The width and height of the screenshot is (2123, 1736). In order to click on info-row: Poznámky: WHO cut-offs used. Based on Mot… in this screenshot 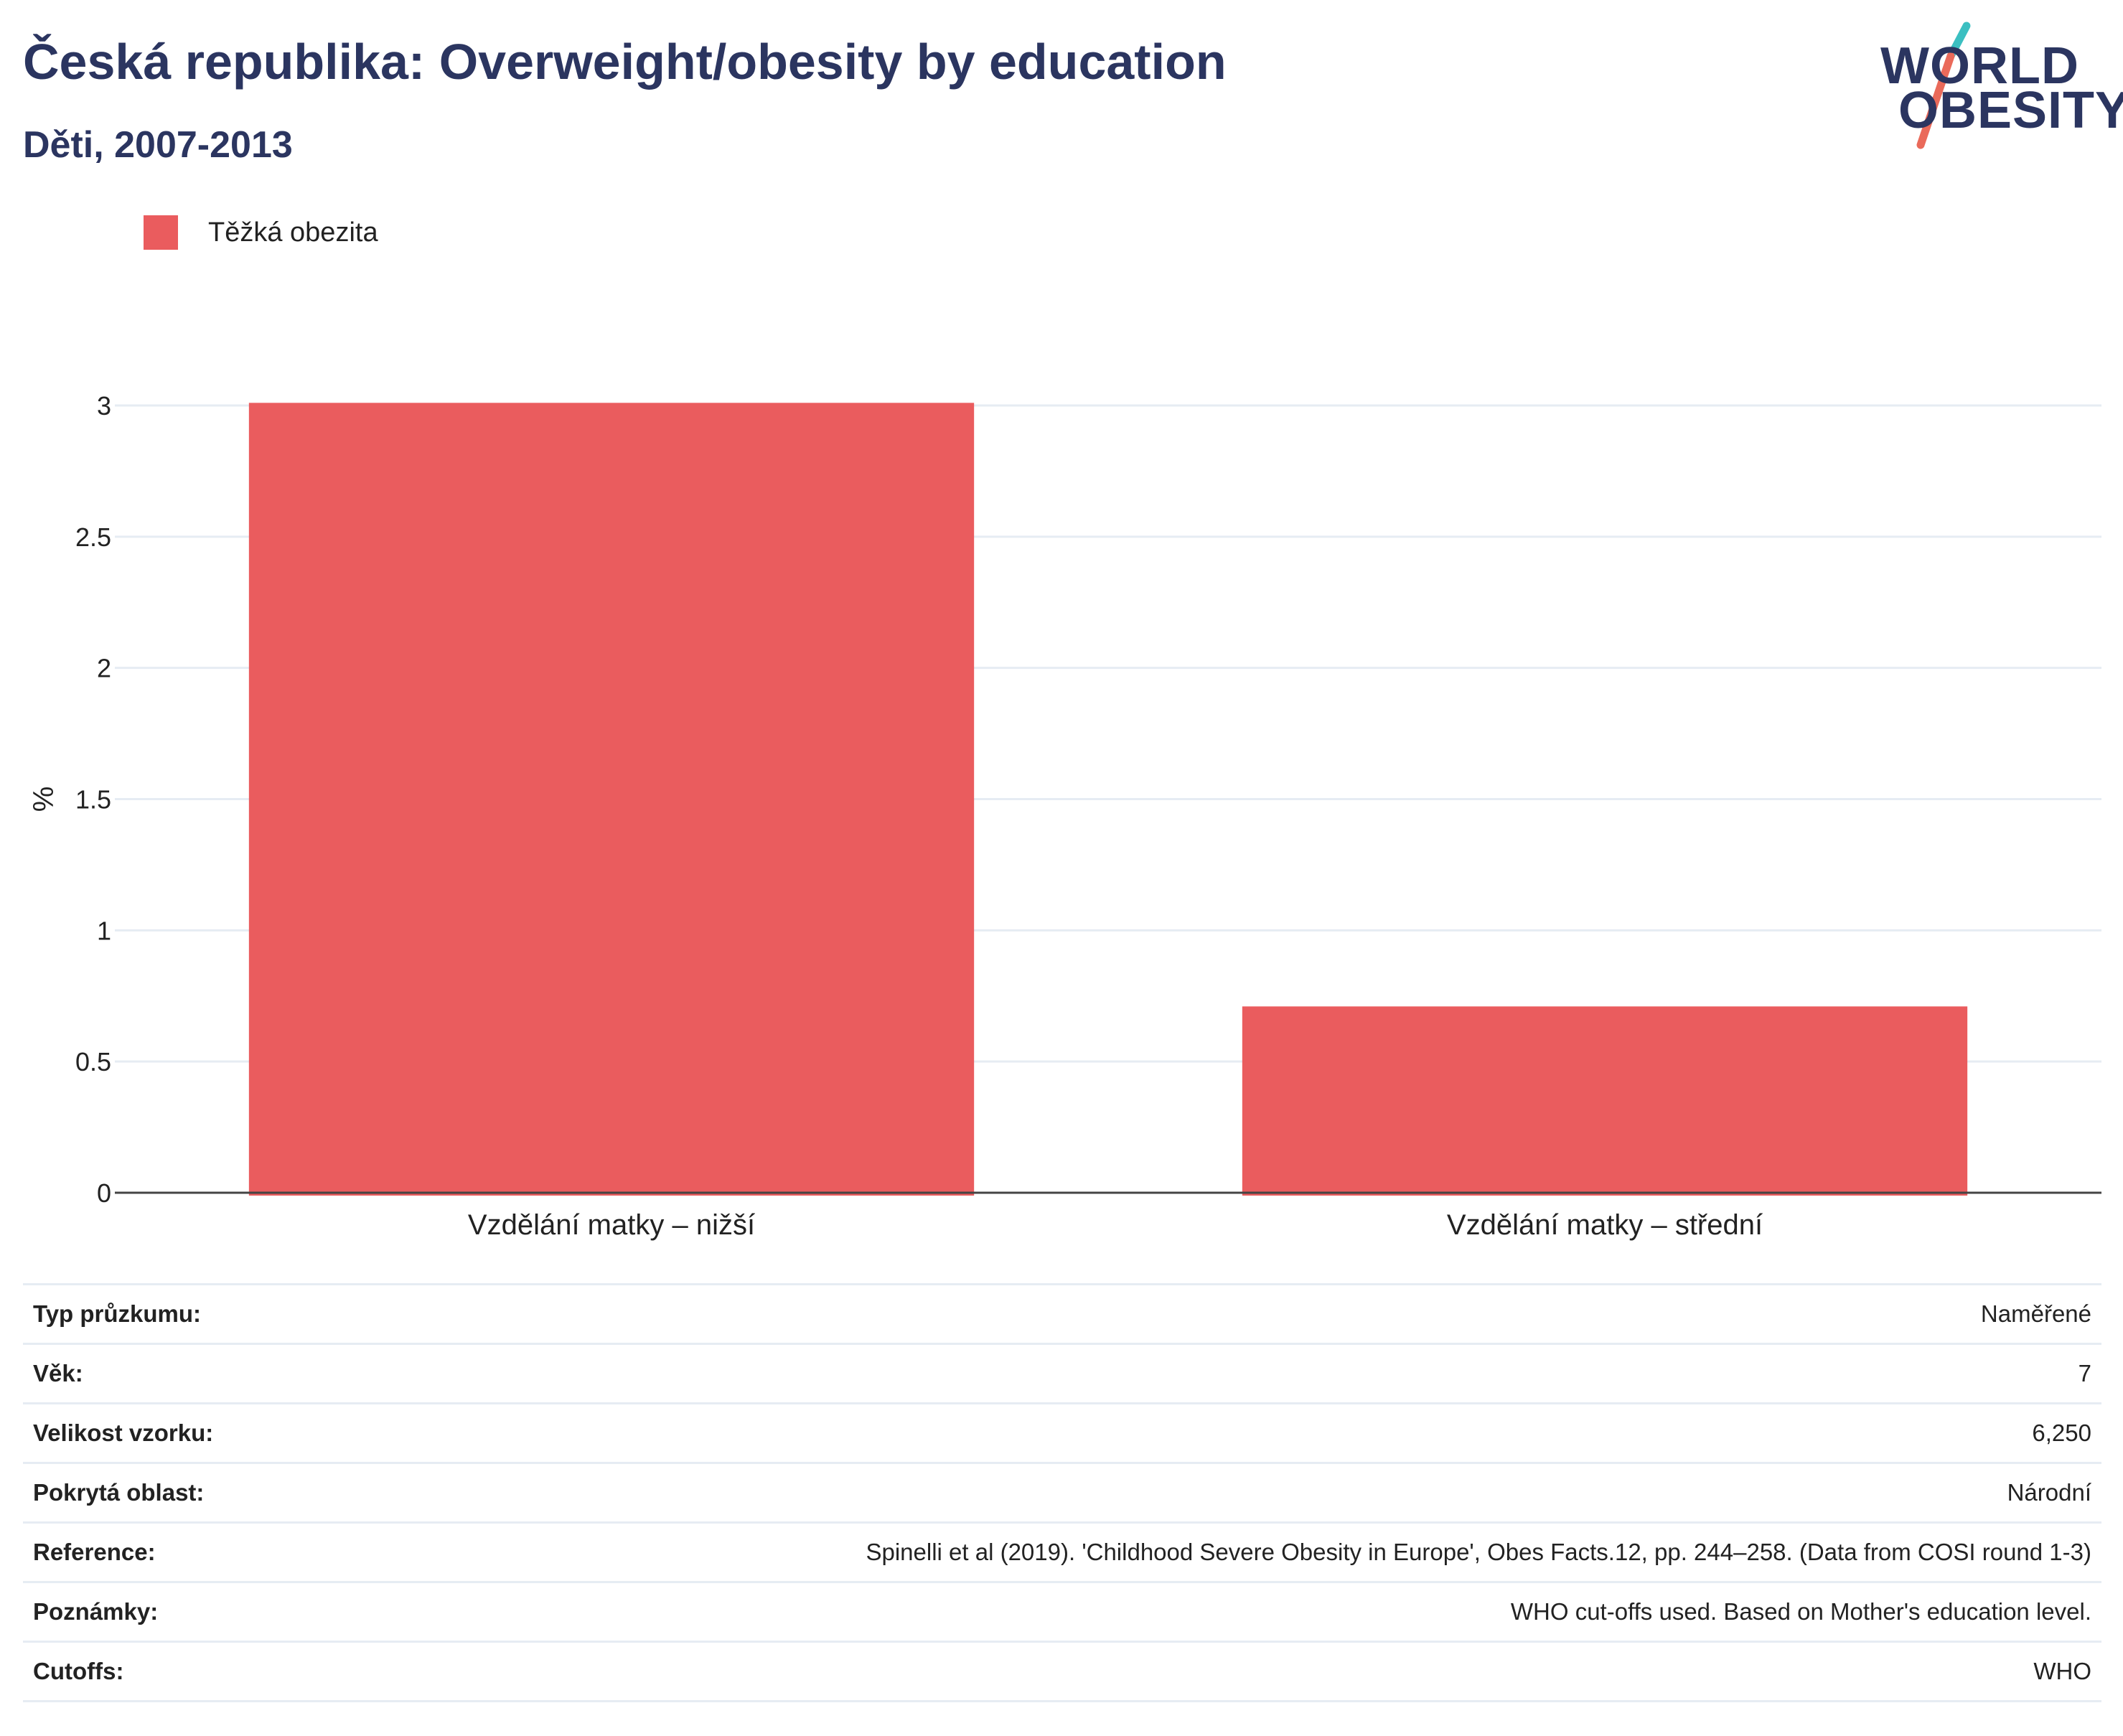, I will do `click(1062, 1612)`.